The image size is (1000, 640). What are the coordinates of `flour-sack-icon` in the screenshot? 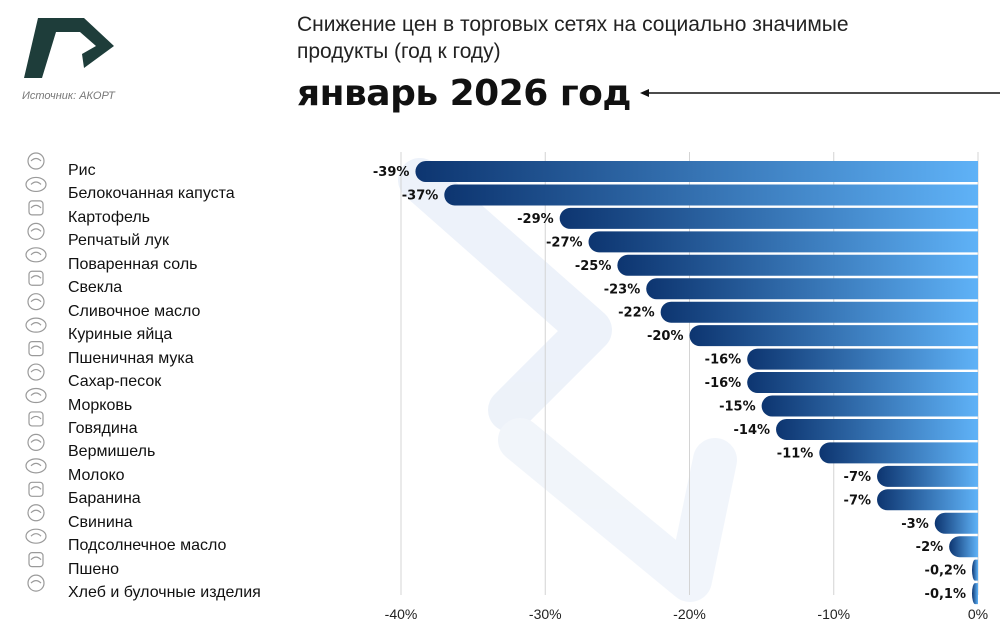 It's located at (36, 349).